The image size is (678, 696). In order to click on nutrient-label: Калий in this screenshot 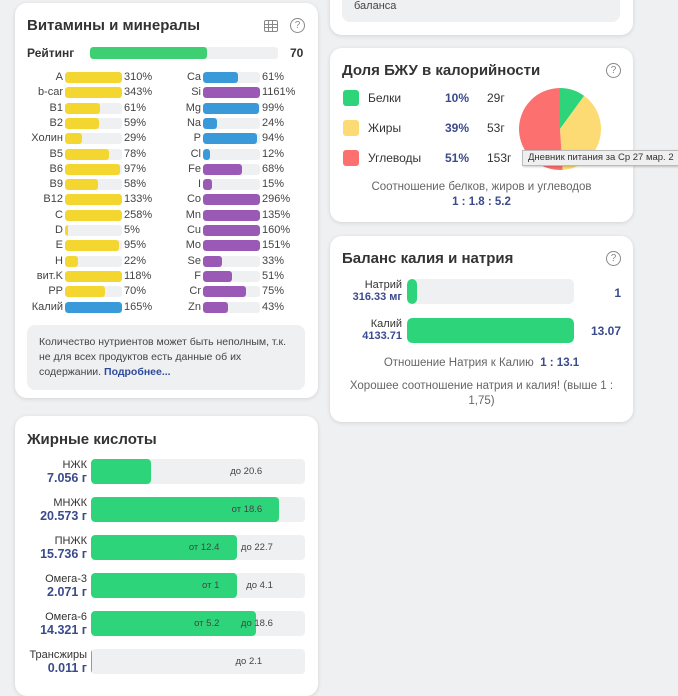, I will do `click(47, 306)`.